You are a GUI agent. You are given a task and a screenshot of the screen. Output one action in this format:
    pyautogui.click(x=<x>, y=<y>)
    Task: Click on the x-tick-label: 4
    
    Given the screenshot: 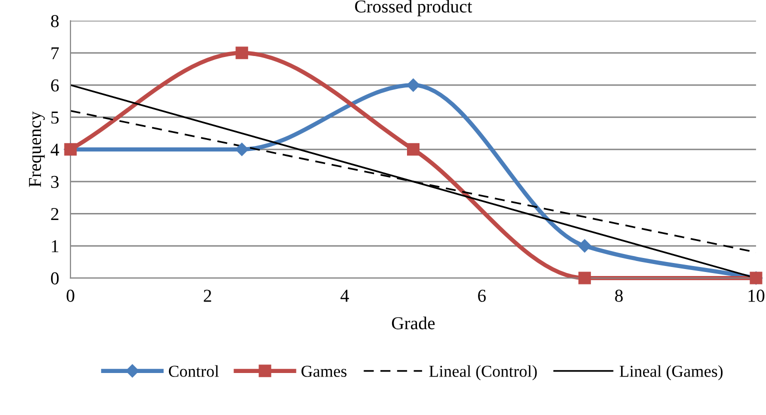 What is the action you would take?
    pyautogui.click(x=344, y=296)
    